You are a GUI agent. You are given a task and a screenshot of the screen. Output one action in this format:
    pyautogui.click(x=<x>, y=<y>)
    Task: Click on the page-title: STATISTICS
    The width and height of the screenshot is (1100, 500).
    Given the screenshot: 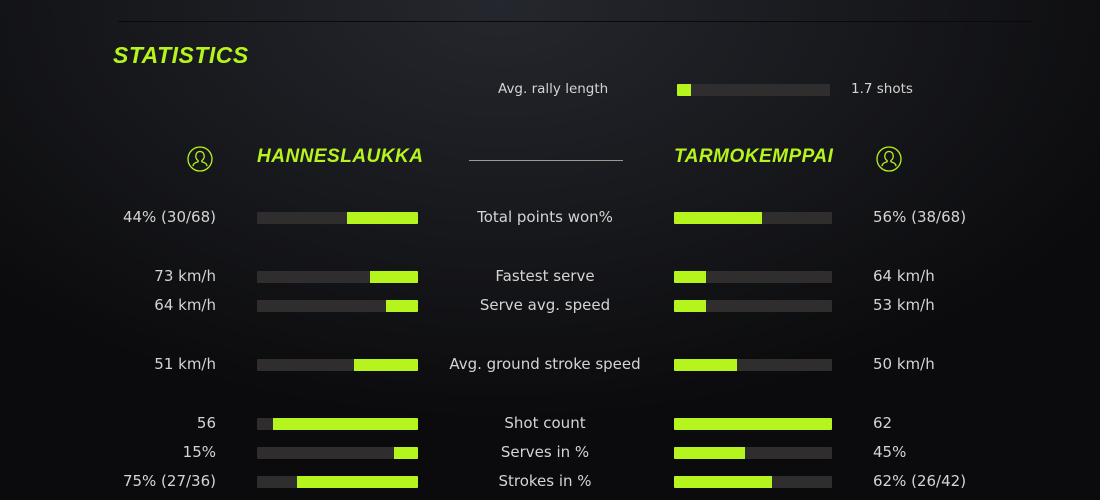 What is the action you would take?
    pyautogui.click(x=181, y=55)
    